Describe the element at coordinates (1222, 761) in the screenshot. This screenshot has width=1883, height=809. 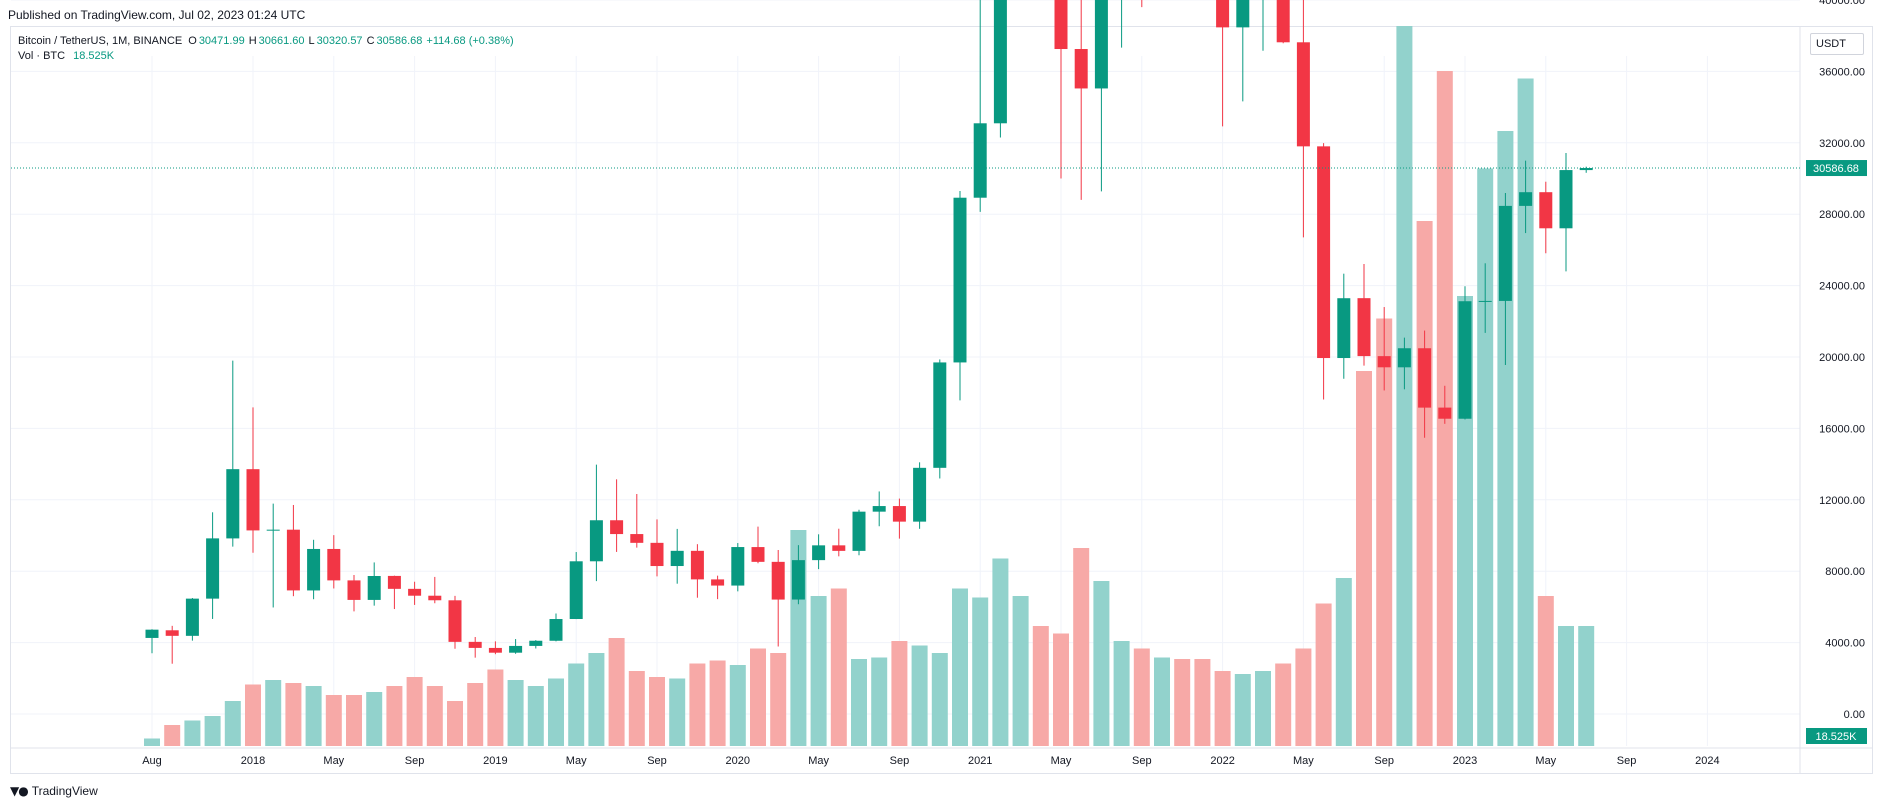
I see `x-tick-label: 2022` at that location.